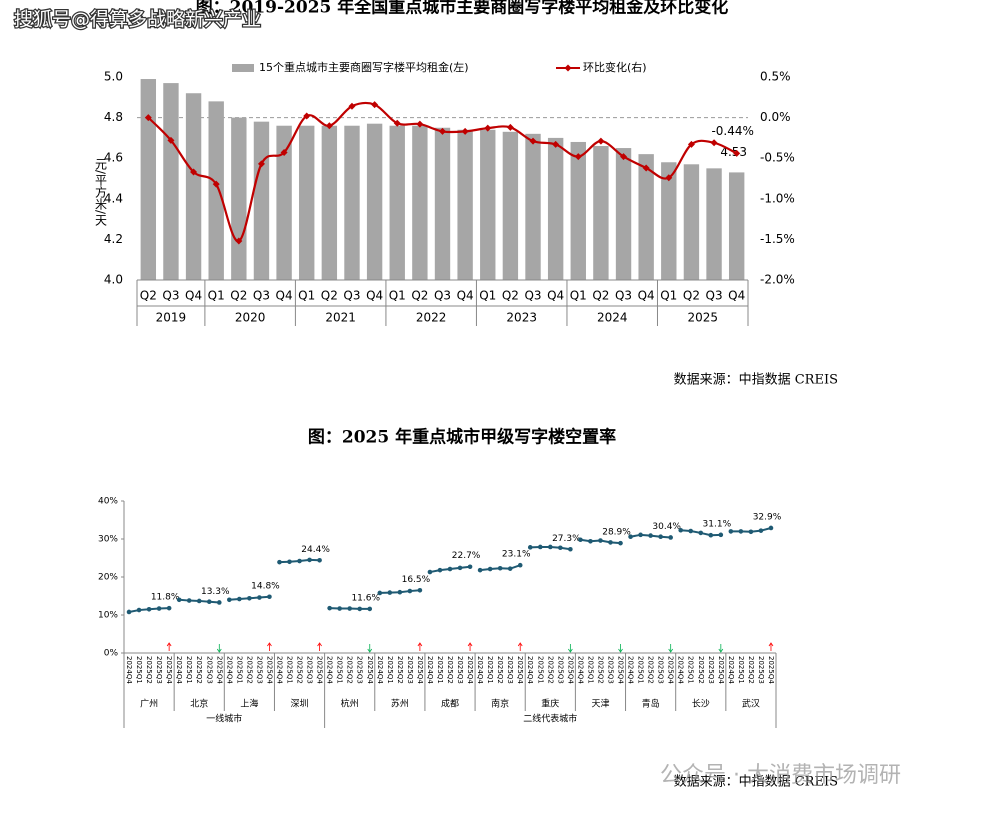  Describe the element at coordinates (450, 704) in the screenshot. I see `city-label: 成都` at that location.